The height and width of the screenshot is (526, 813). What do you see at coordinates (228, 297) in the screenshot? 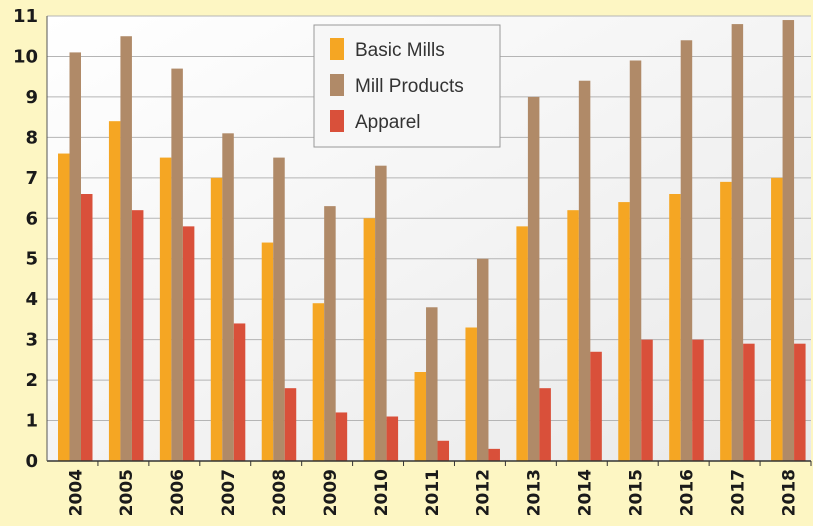
I see `bar-mill-products-2007` at bounding box center [228, 297].